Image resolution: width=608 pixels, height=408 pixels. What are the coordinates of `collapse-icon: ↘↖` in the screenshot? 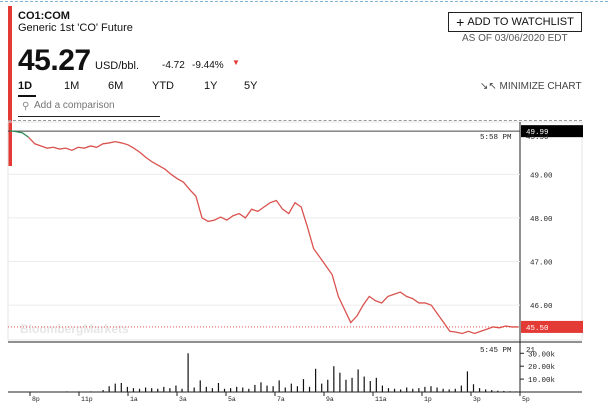 It's located at (488, 86).